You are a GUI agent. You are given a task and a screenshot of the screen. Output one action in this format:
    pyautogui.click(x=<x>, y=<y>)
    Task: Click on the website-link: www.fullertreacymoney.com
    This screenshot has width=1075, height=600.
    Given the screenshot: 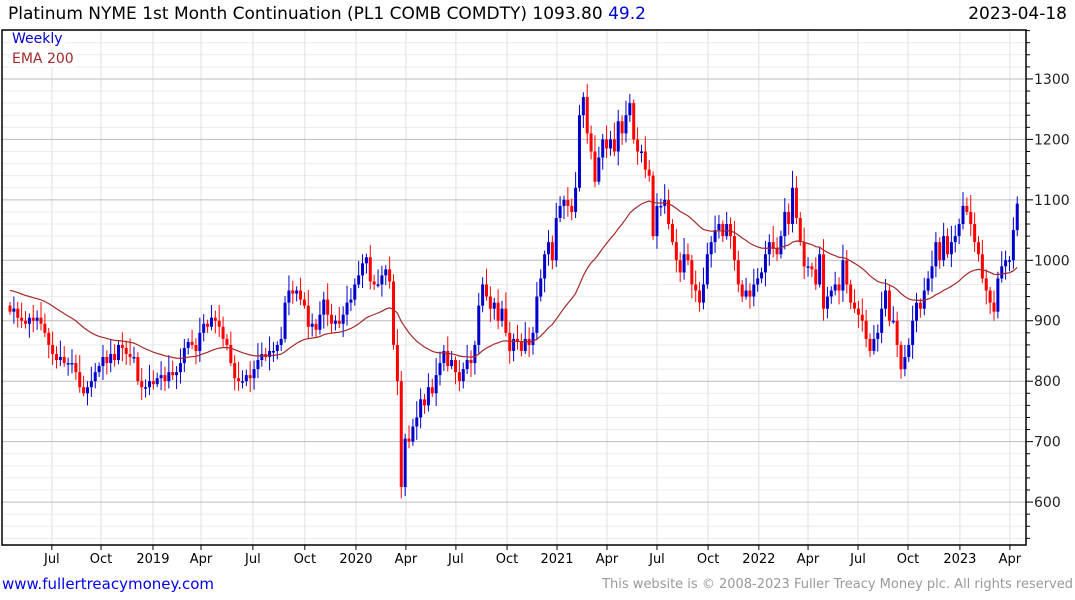 What is the action you would take?
    pyautogui.click(x=108, y=584)
    